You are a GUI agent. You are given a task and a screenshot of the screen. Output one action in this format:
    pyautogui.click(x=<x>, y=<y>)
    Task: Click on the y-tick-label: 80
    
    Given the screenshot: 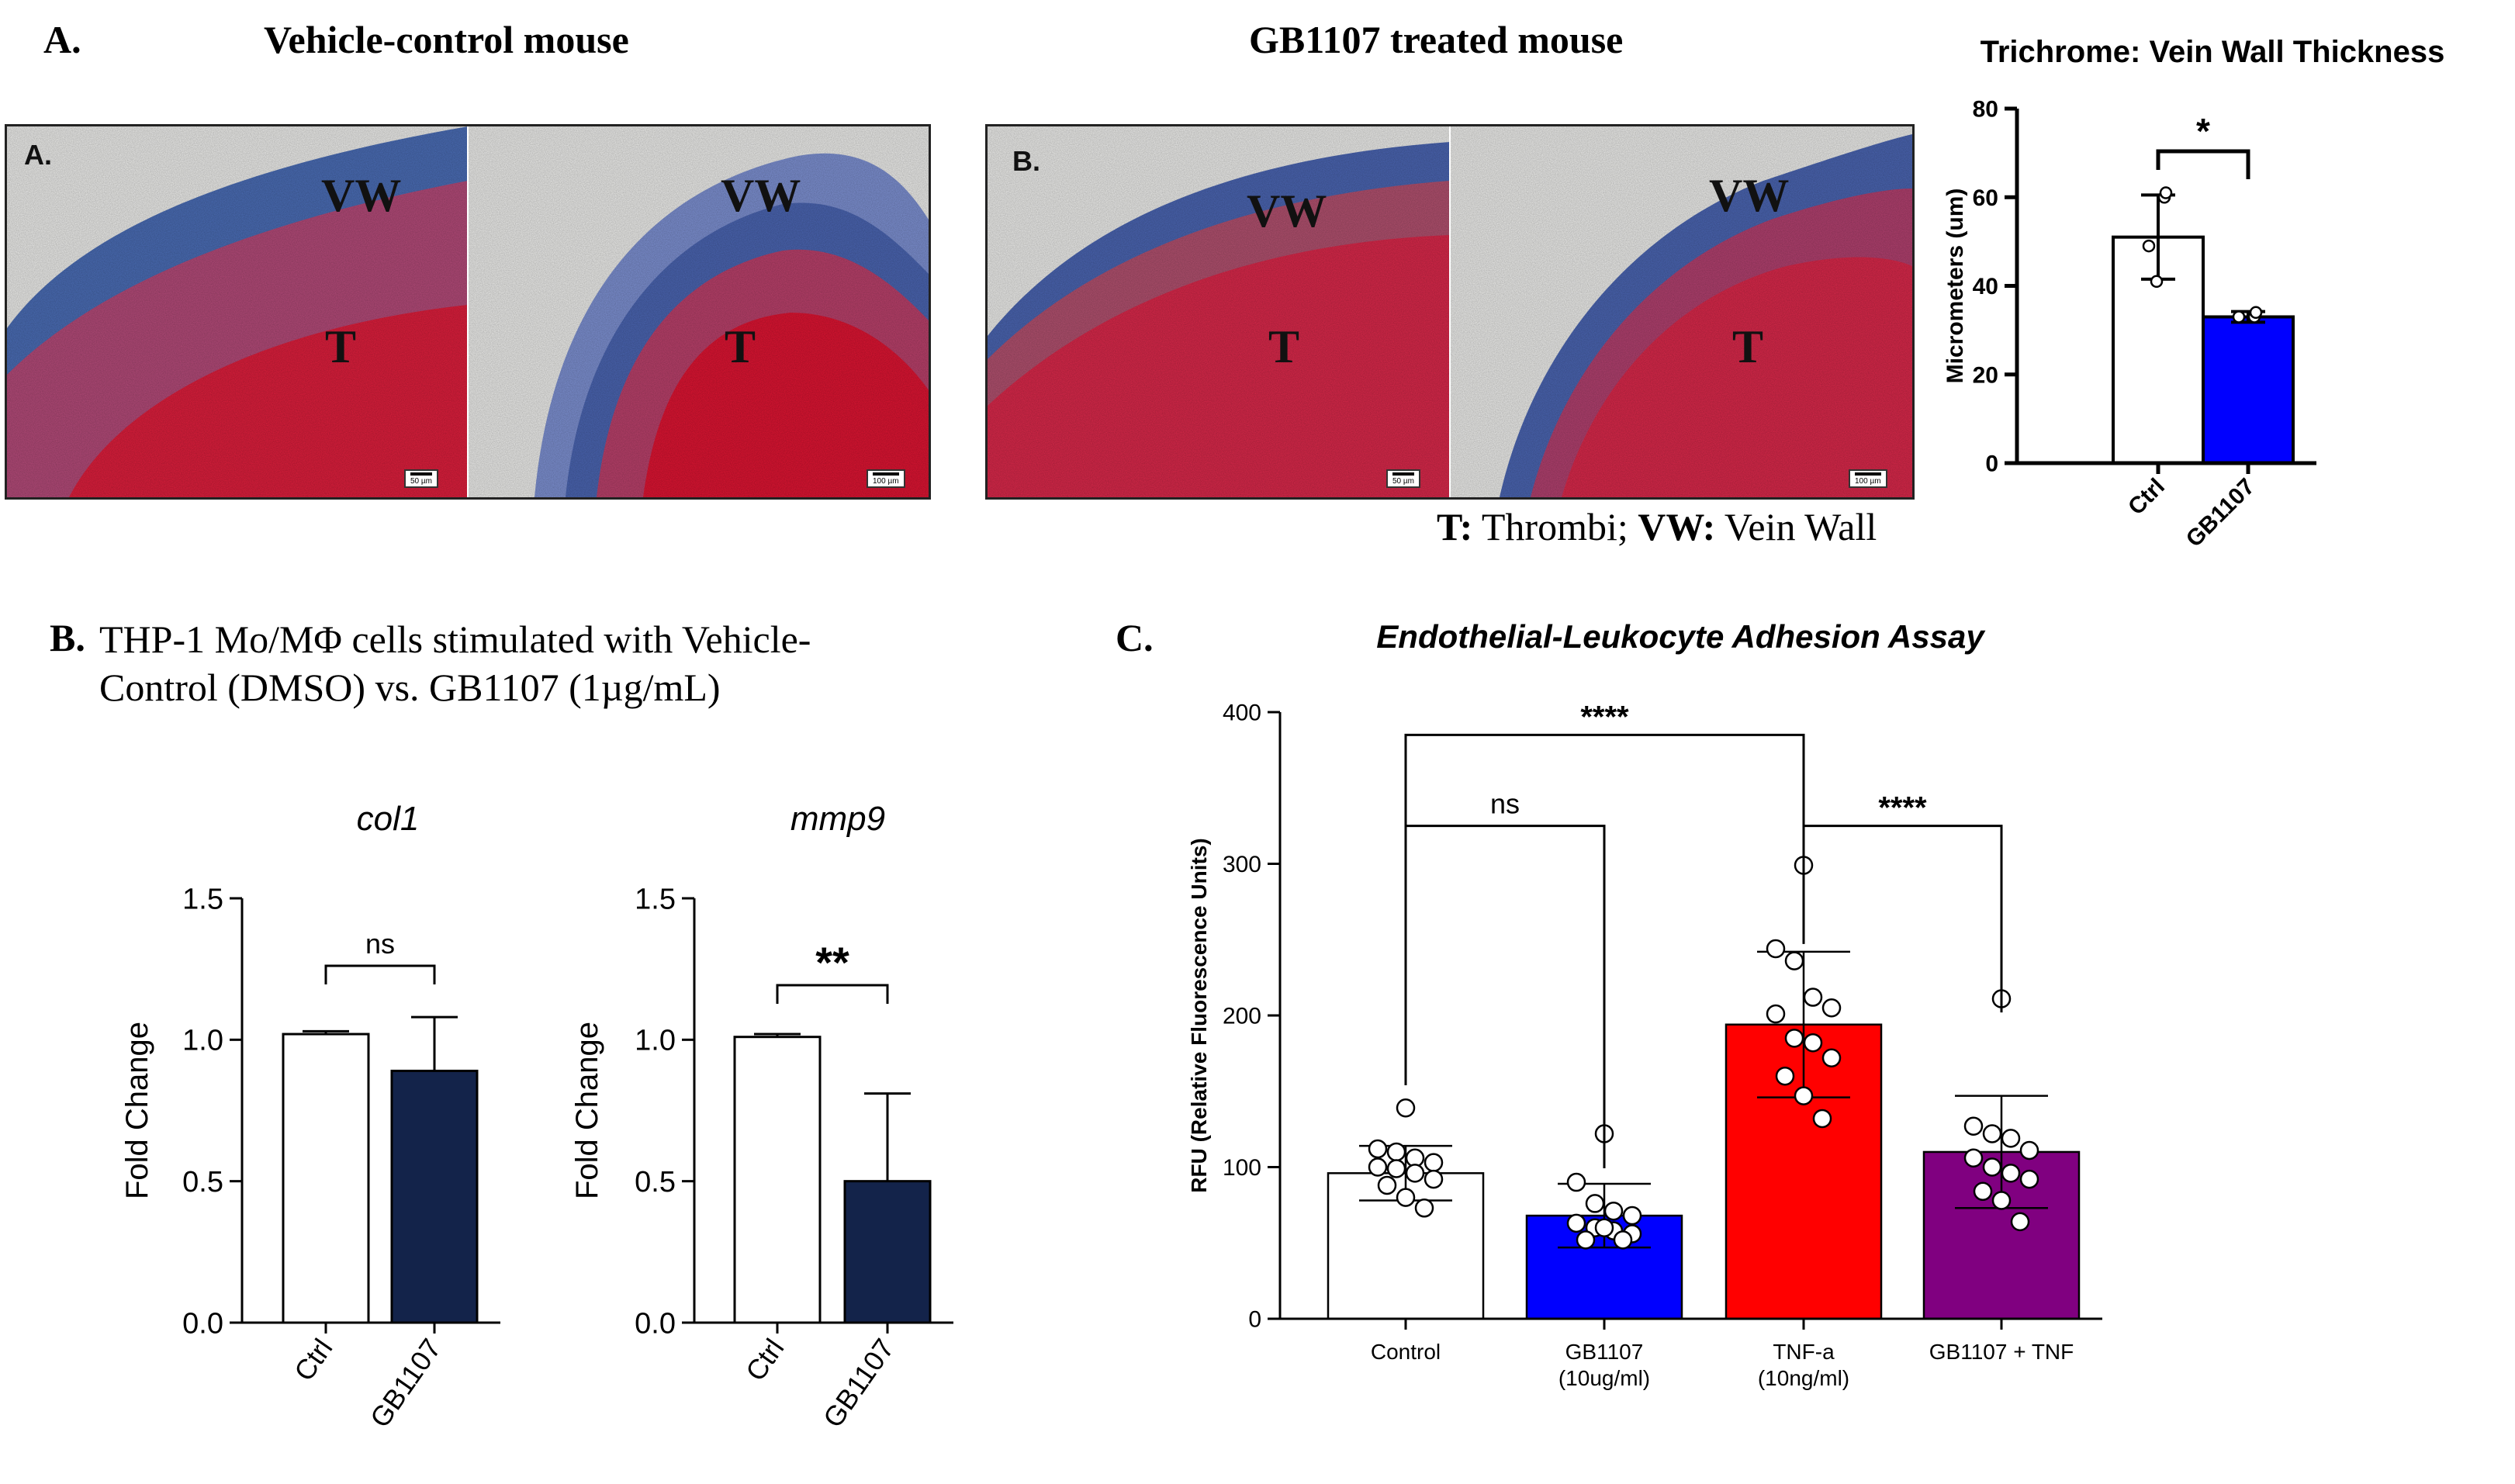 What is the action you would take?
    pyautogui.click(x=1985, y=110)
    